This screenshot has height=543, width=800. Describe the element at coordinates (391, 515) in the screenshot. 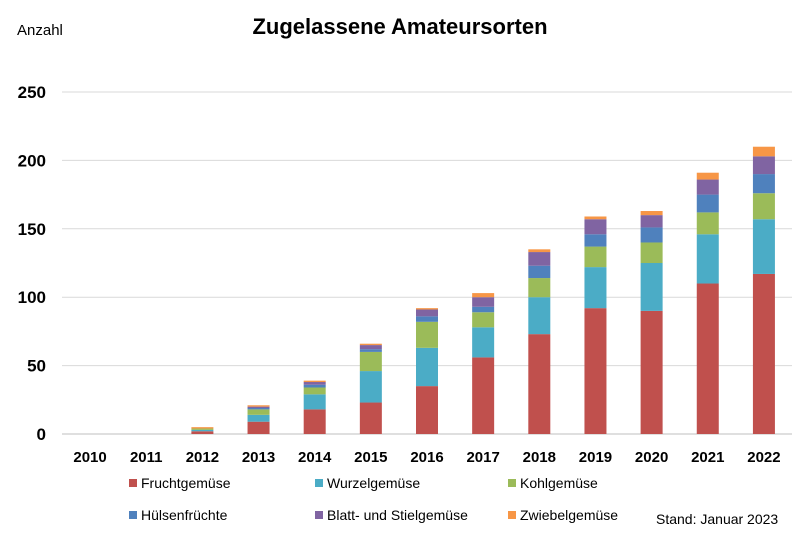

I see `legend-item: Blatt- und Stielgemüse` at that location.